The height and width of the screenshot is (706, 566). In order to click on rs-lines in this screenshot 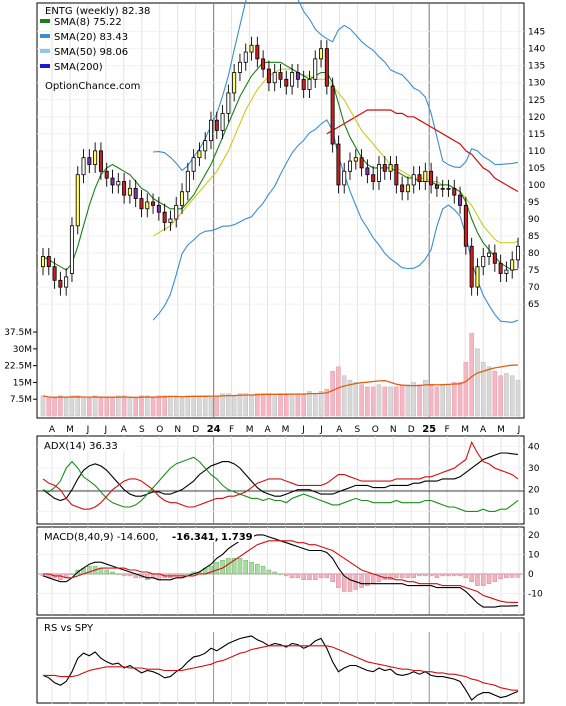, I will do `click(280, 668)`.